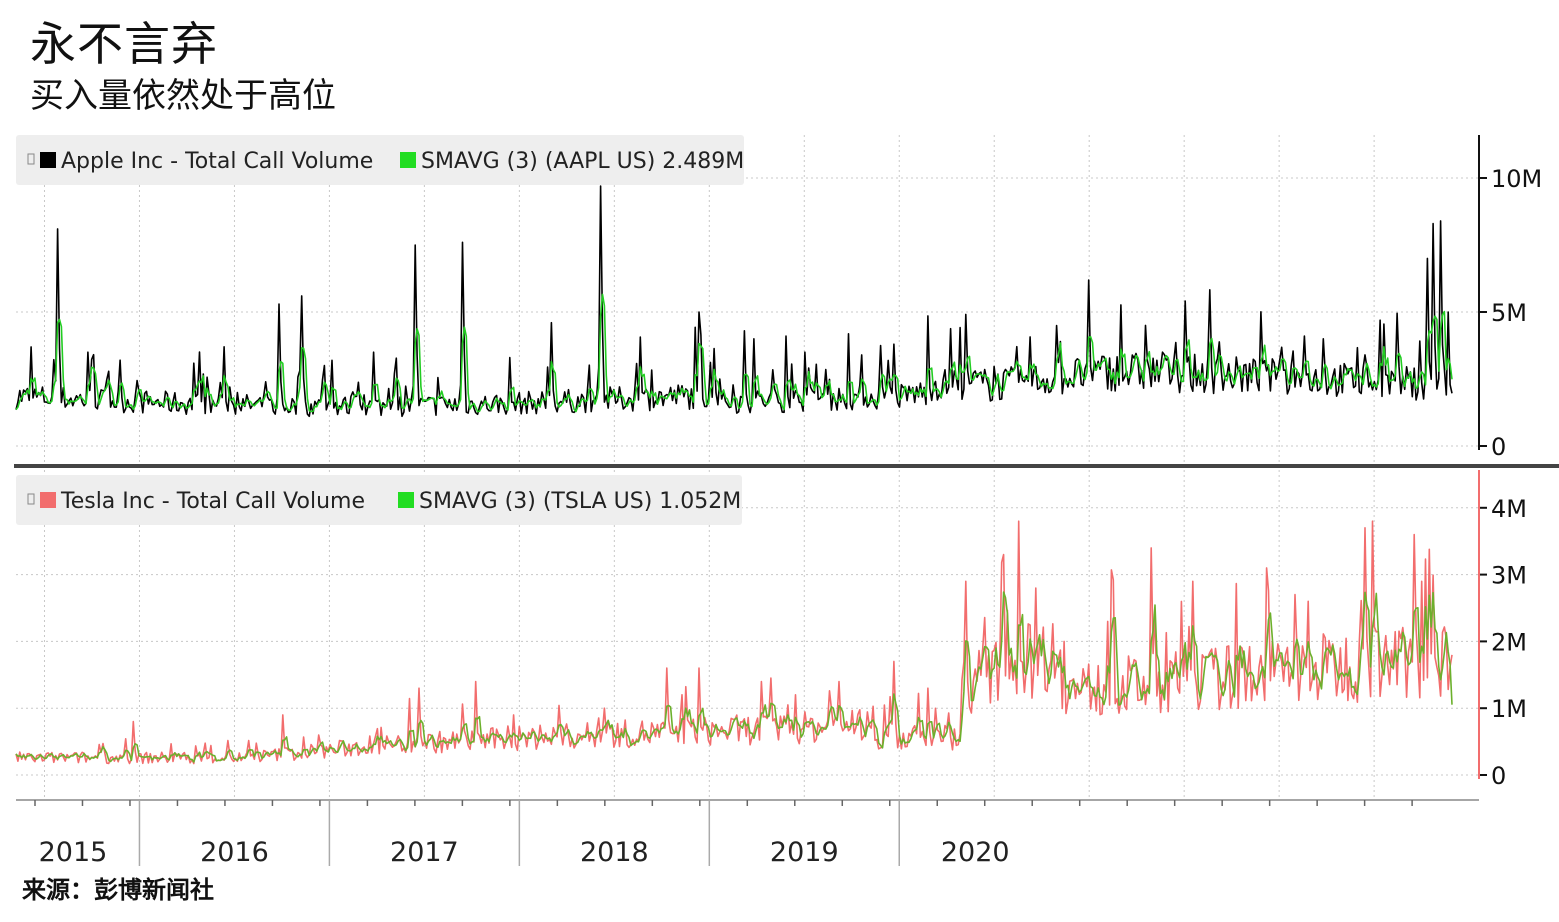 The width and height of the screenshot is (1559, 922). What do you see at coordinates (582, 161) in the screenshot?
I see `legend-label: SMAVG (3) (AAPL US) 2.489M` at bounding box center [582, 161].